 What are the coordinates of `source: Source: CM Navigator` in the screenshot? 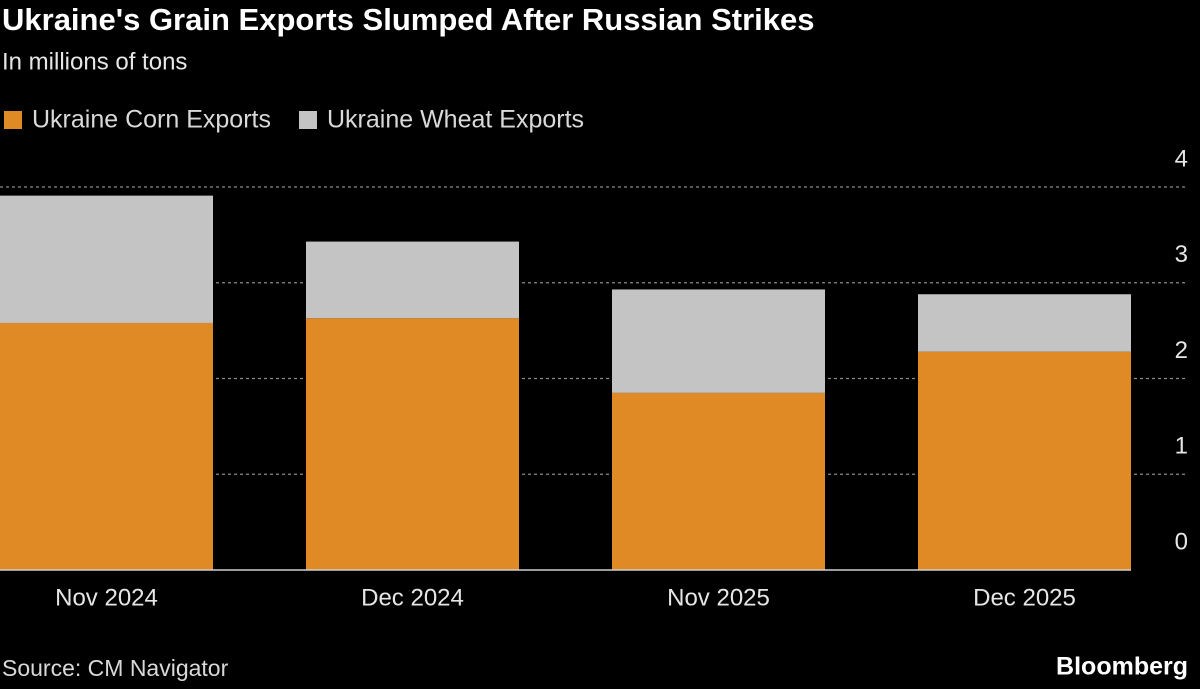 It's located at (115, 668).